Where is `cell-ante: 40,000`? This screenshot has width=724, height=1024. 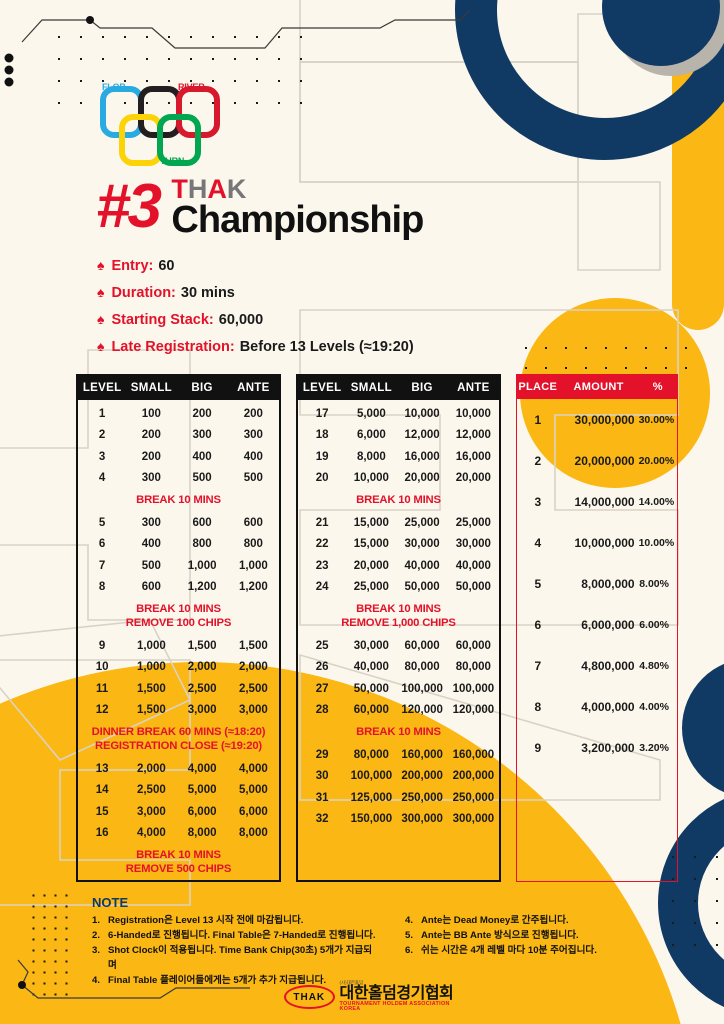 cell-ante: 40,000 is located at coordinates (473, 565).